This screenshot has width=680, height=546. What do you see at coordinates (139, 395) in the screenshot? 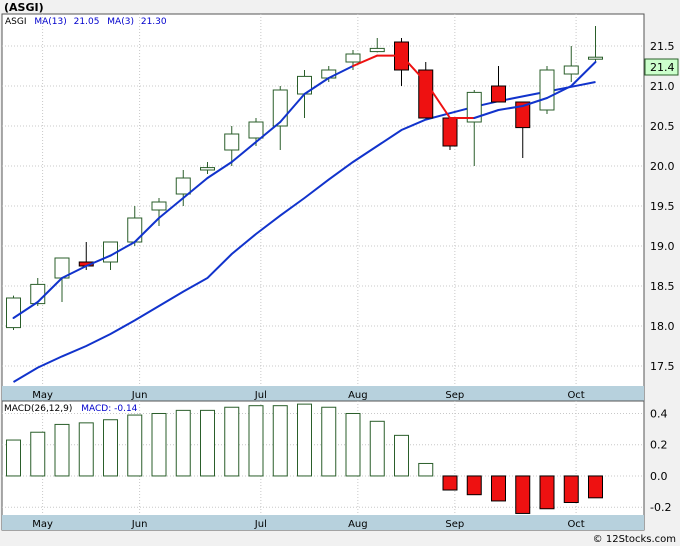
I see `price-x-tick-label: Jun` at bounding box center [139, 395].